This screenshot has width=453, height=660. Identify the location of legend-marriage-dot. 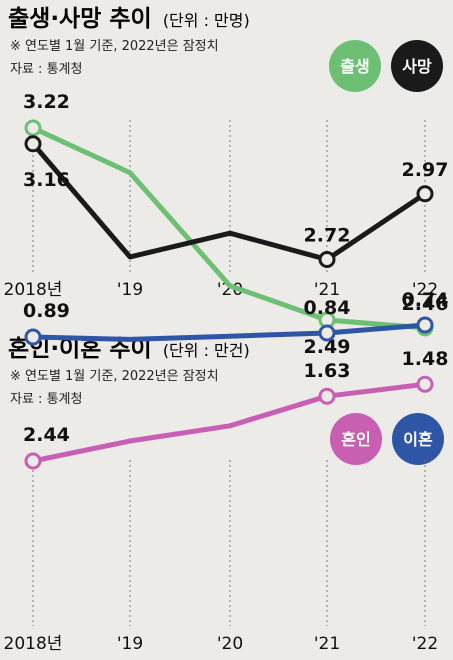
(356, 439).